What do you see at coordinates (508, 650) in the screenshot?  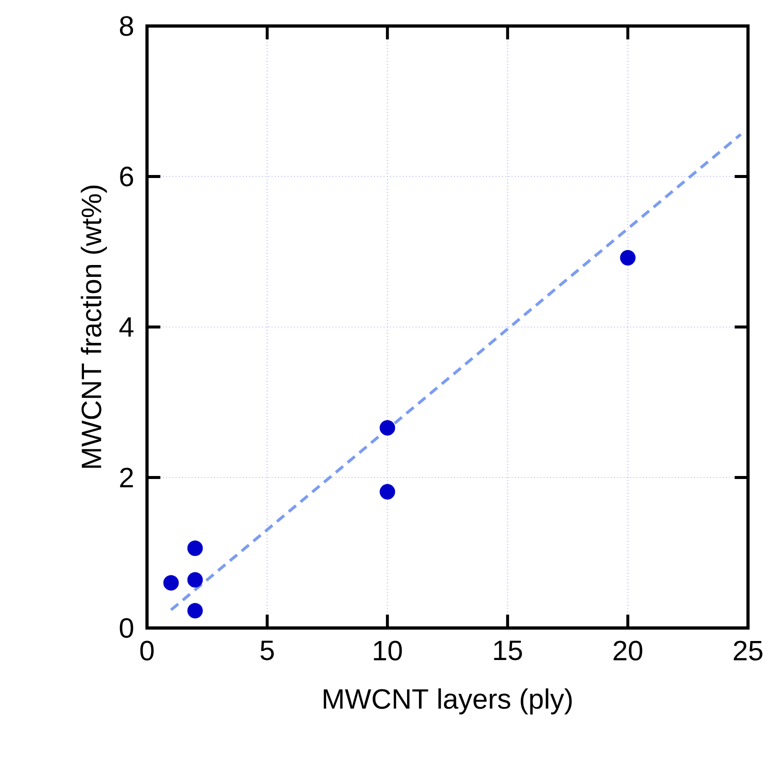 I see `x-tick-label: 15` at bounding box center [508, 650].